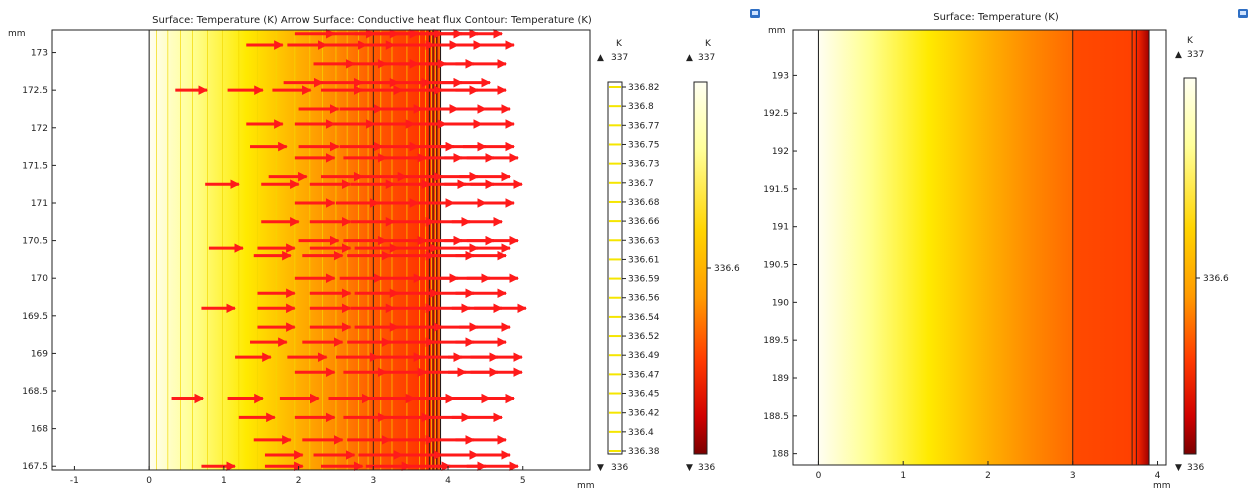 Image resolution: width=1254 pixels, height=489 pixels. What do you see at coordinates (776, 190) in the screenshot?
I see `plot-right-y-tick-label: 191.5` at bounding box center [776, 190].